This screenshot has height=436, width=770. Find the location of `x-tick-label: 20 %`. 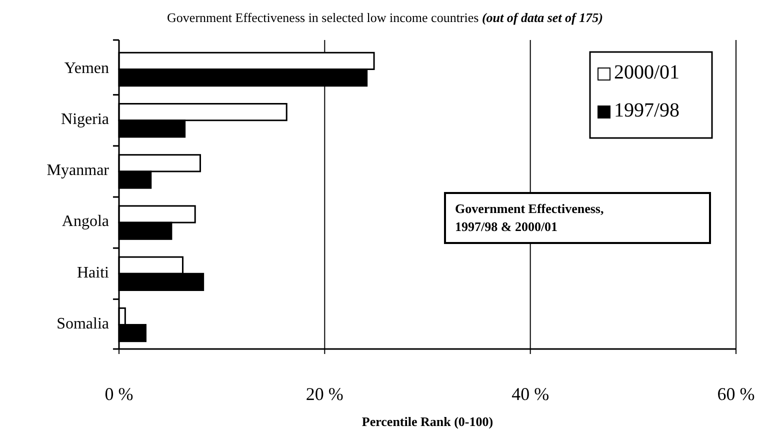

x-tick-label: 20 % is located at coordinates (325, 394).